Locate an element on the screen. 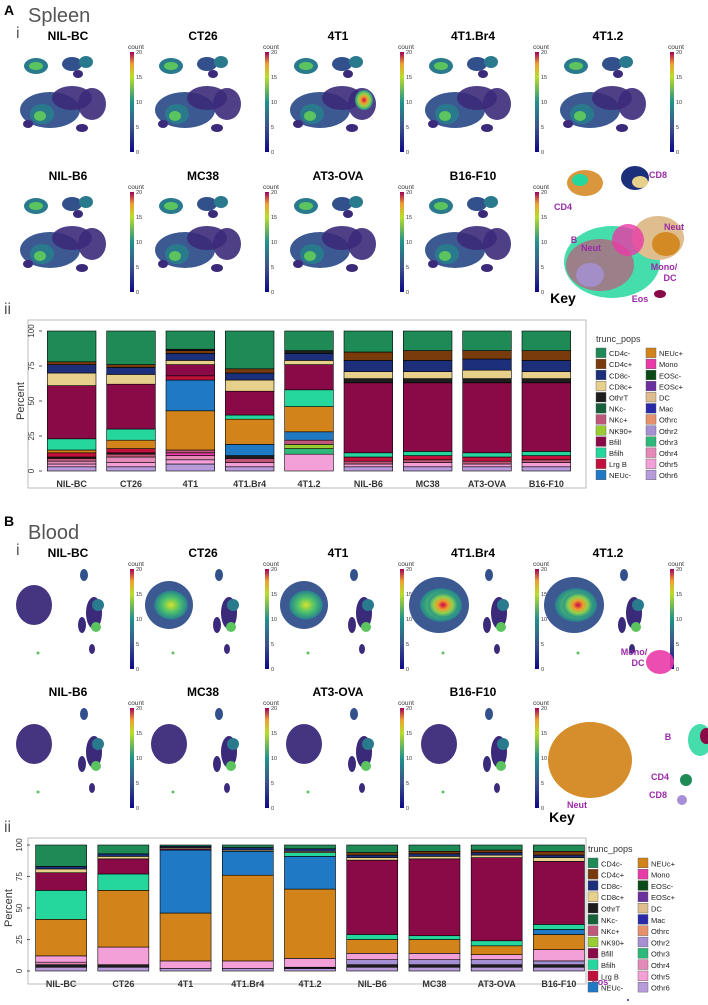  legend-item: Bfilh is located at coordinates (609, 452).